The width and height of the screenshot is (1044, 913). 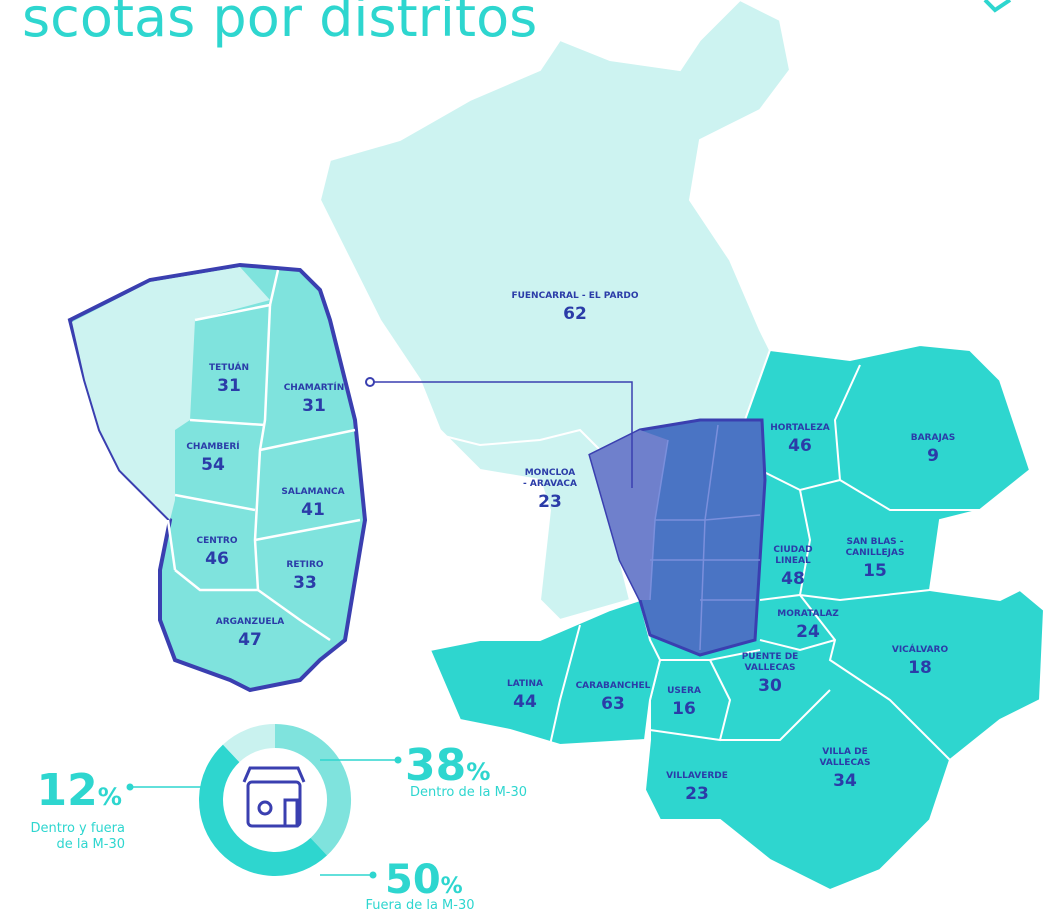 I want to click on inset-borders, so click(x=263, y=455).